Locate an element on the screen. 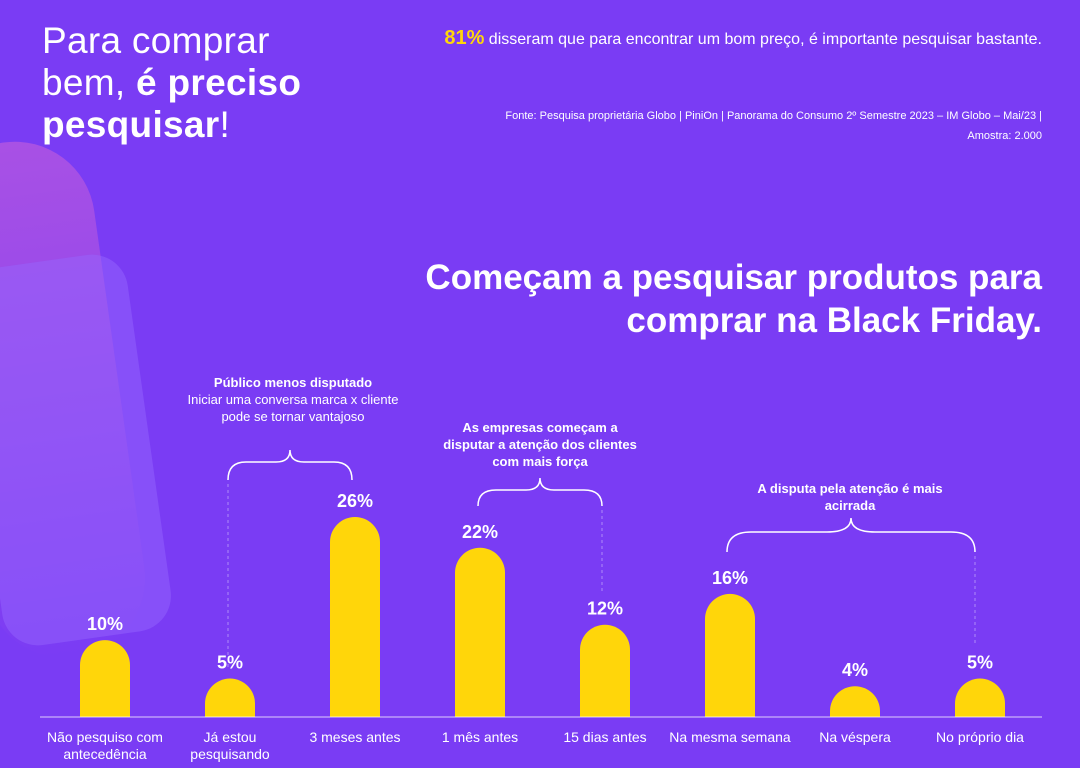 This screenshot has height=768, width=1080. headline: Para comprar bem, é preciso pesquisar! is located at coordinates (207, 83).